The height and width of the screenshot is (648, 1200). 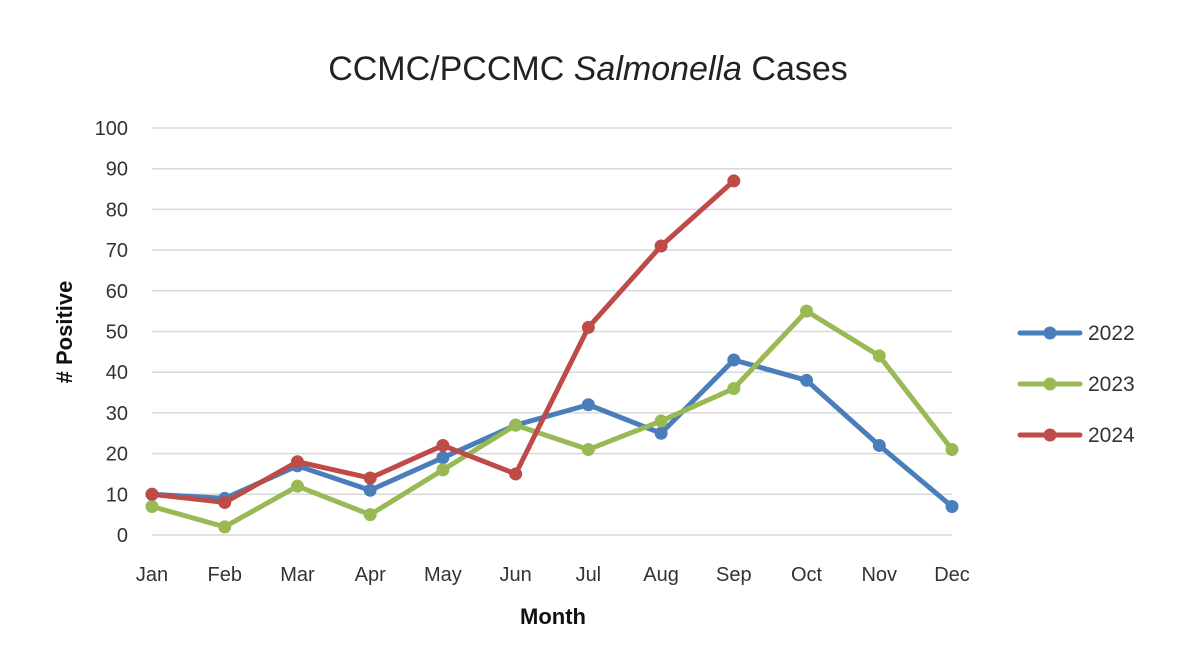 I want to click on x-tick-label: Feb, so click(x=224, y=575).